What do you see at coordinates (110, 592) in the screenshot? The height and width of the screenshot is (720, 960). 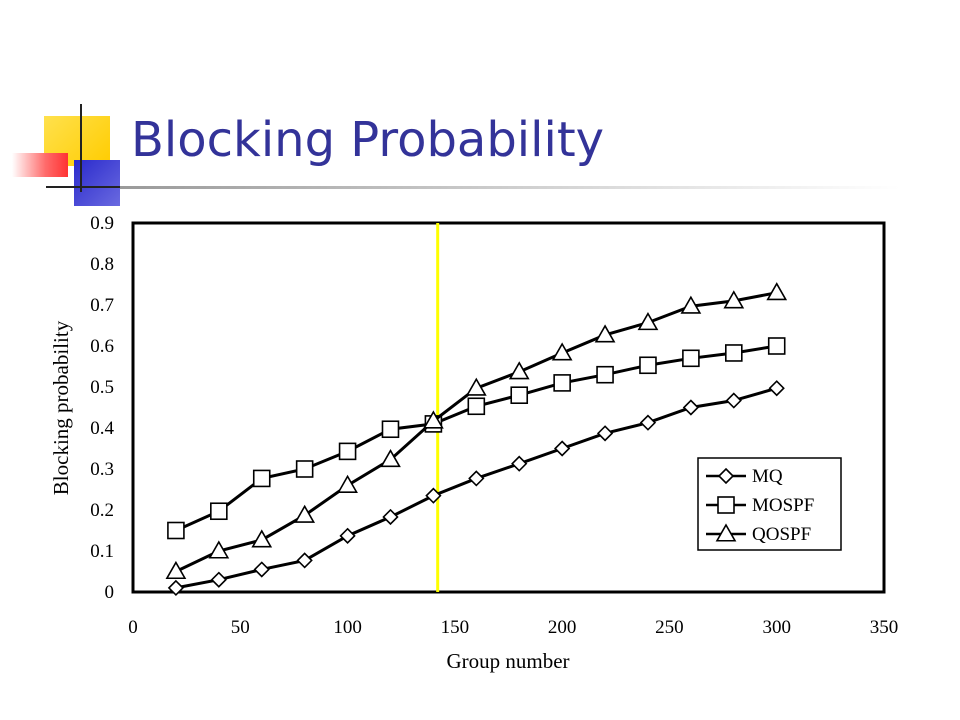 I see `y-tick-label: 0` at bounding box center [110, 592].